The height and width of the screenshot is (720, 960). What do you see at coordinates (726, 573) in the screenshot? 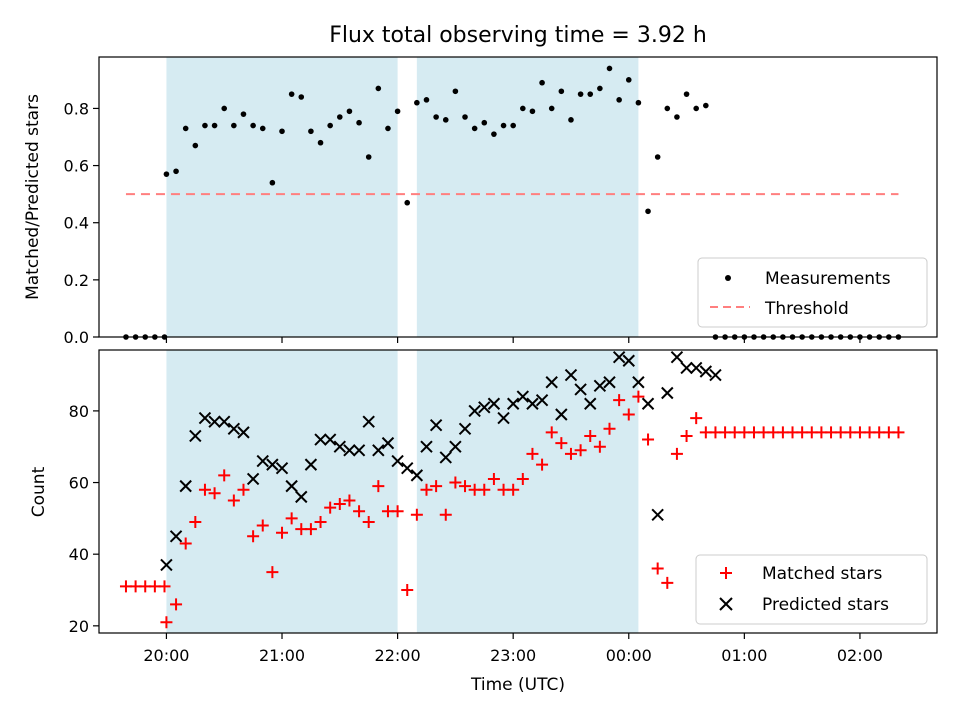
I see `legend-matched-marker` at bounding box center [726, 573].